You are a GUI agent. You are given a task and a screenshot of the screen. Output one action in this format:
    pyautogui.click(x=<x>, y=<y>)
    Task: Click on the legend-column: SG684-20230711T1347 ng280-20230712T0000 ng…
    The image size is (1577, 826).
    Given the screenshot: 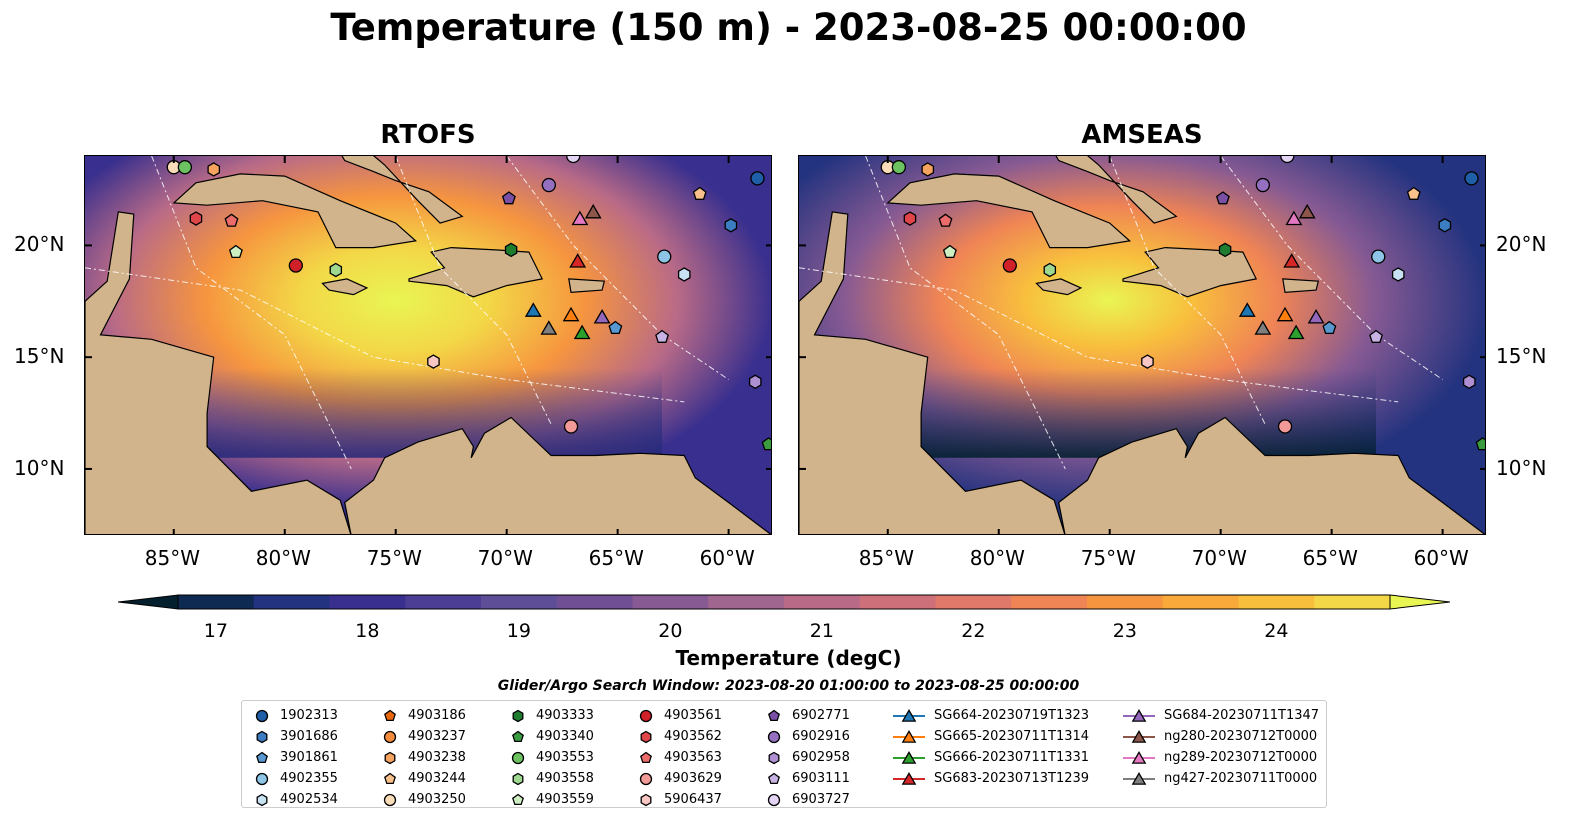 What is the action you would take?
    pyautogui.click(x=1220, y=747)
    